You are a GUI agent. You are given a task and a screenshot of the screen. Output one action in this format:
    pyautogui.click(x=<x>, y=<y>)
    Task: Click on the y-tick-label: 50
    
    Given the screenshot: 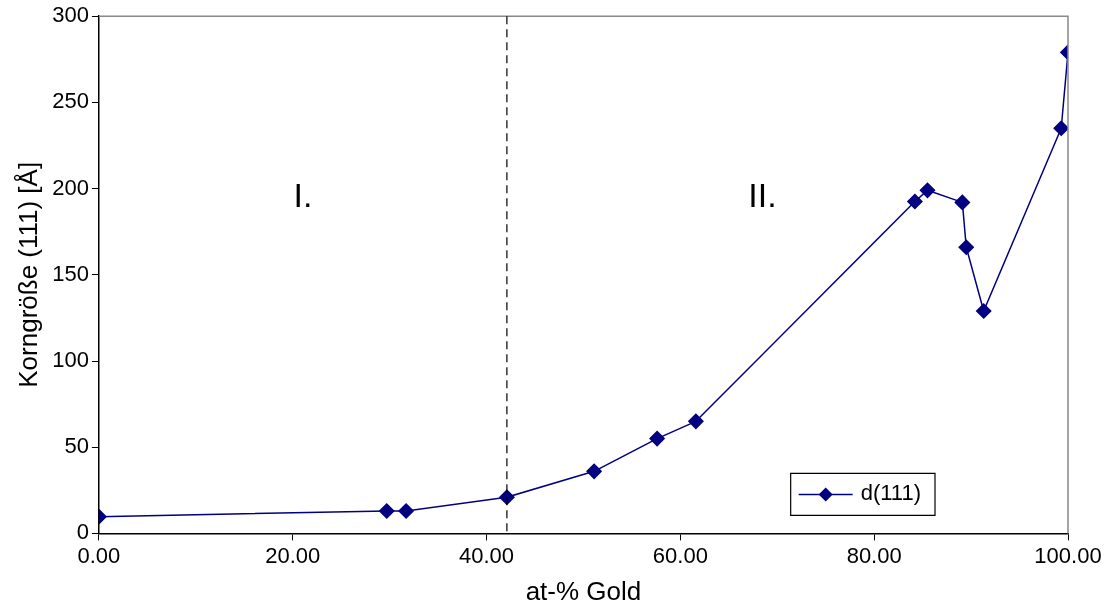 What is the action you would take?
    pyautogui.click(x=76, y=446)
    